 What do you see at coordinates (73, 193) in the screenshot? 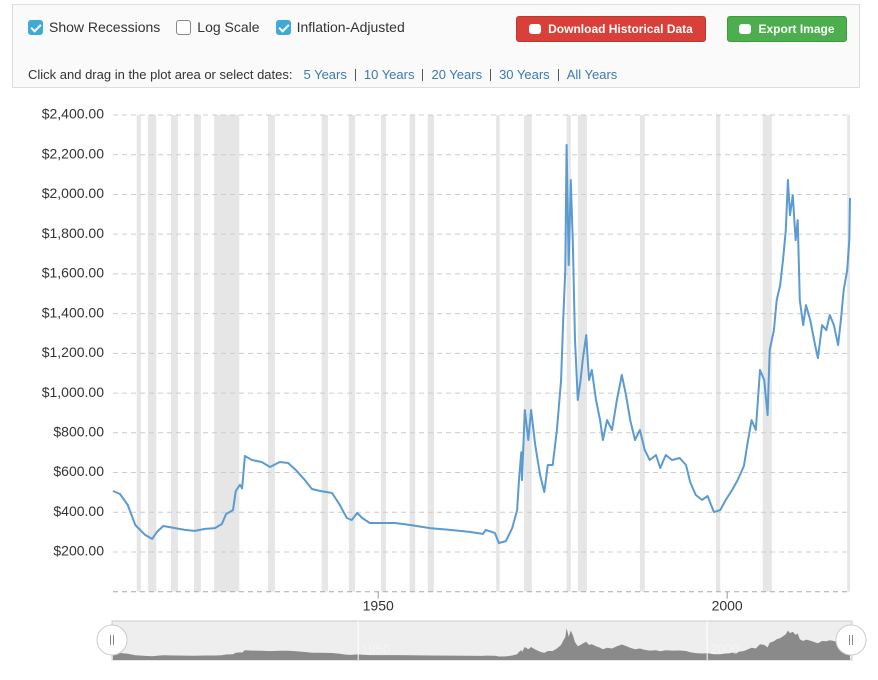
I see `y-tick-label: $2,000.00` at bounding box center [73, 193].